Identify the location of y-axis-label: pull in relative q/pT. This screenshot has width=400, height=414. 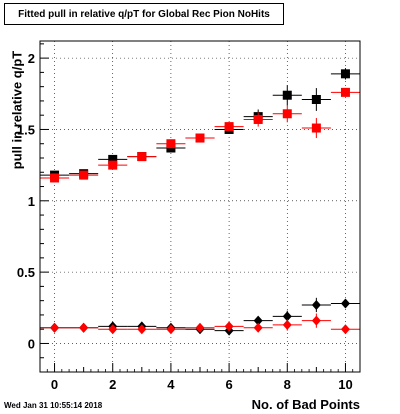
(17, 110).